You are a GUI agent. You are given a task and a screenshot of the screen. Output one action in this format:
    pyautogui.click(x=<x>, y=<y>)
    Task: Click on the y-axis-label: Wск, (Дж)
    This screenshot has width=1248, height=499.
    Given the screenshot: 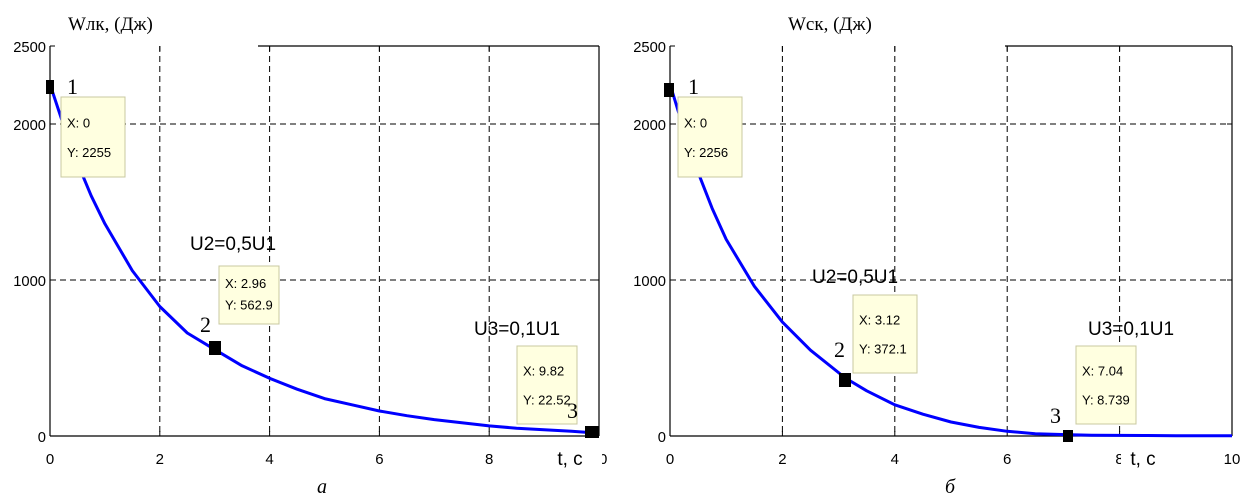 What is the action you would take?
    pyautogui.click(x=830, y=24)
    